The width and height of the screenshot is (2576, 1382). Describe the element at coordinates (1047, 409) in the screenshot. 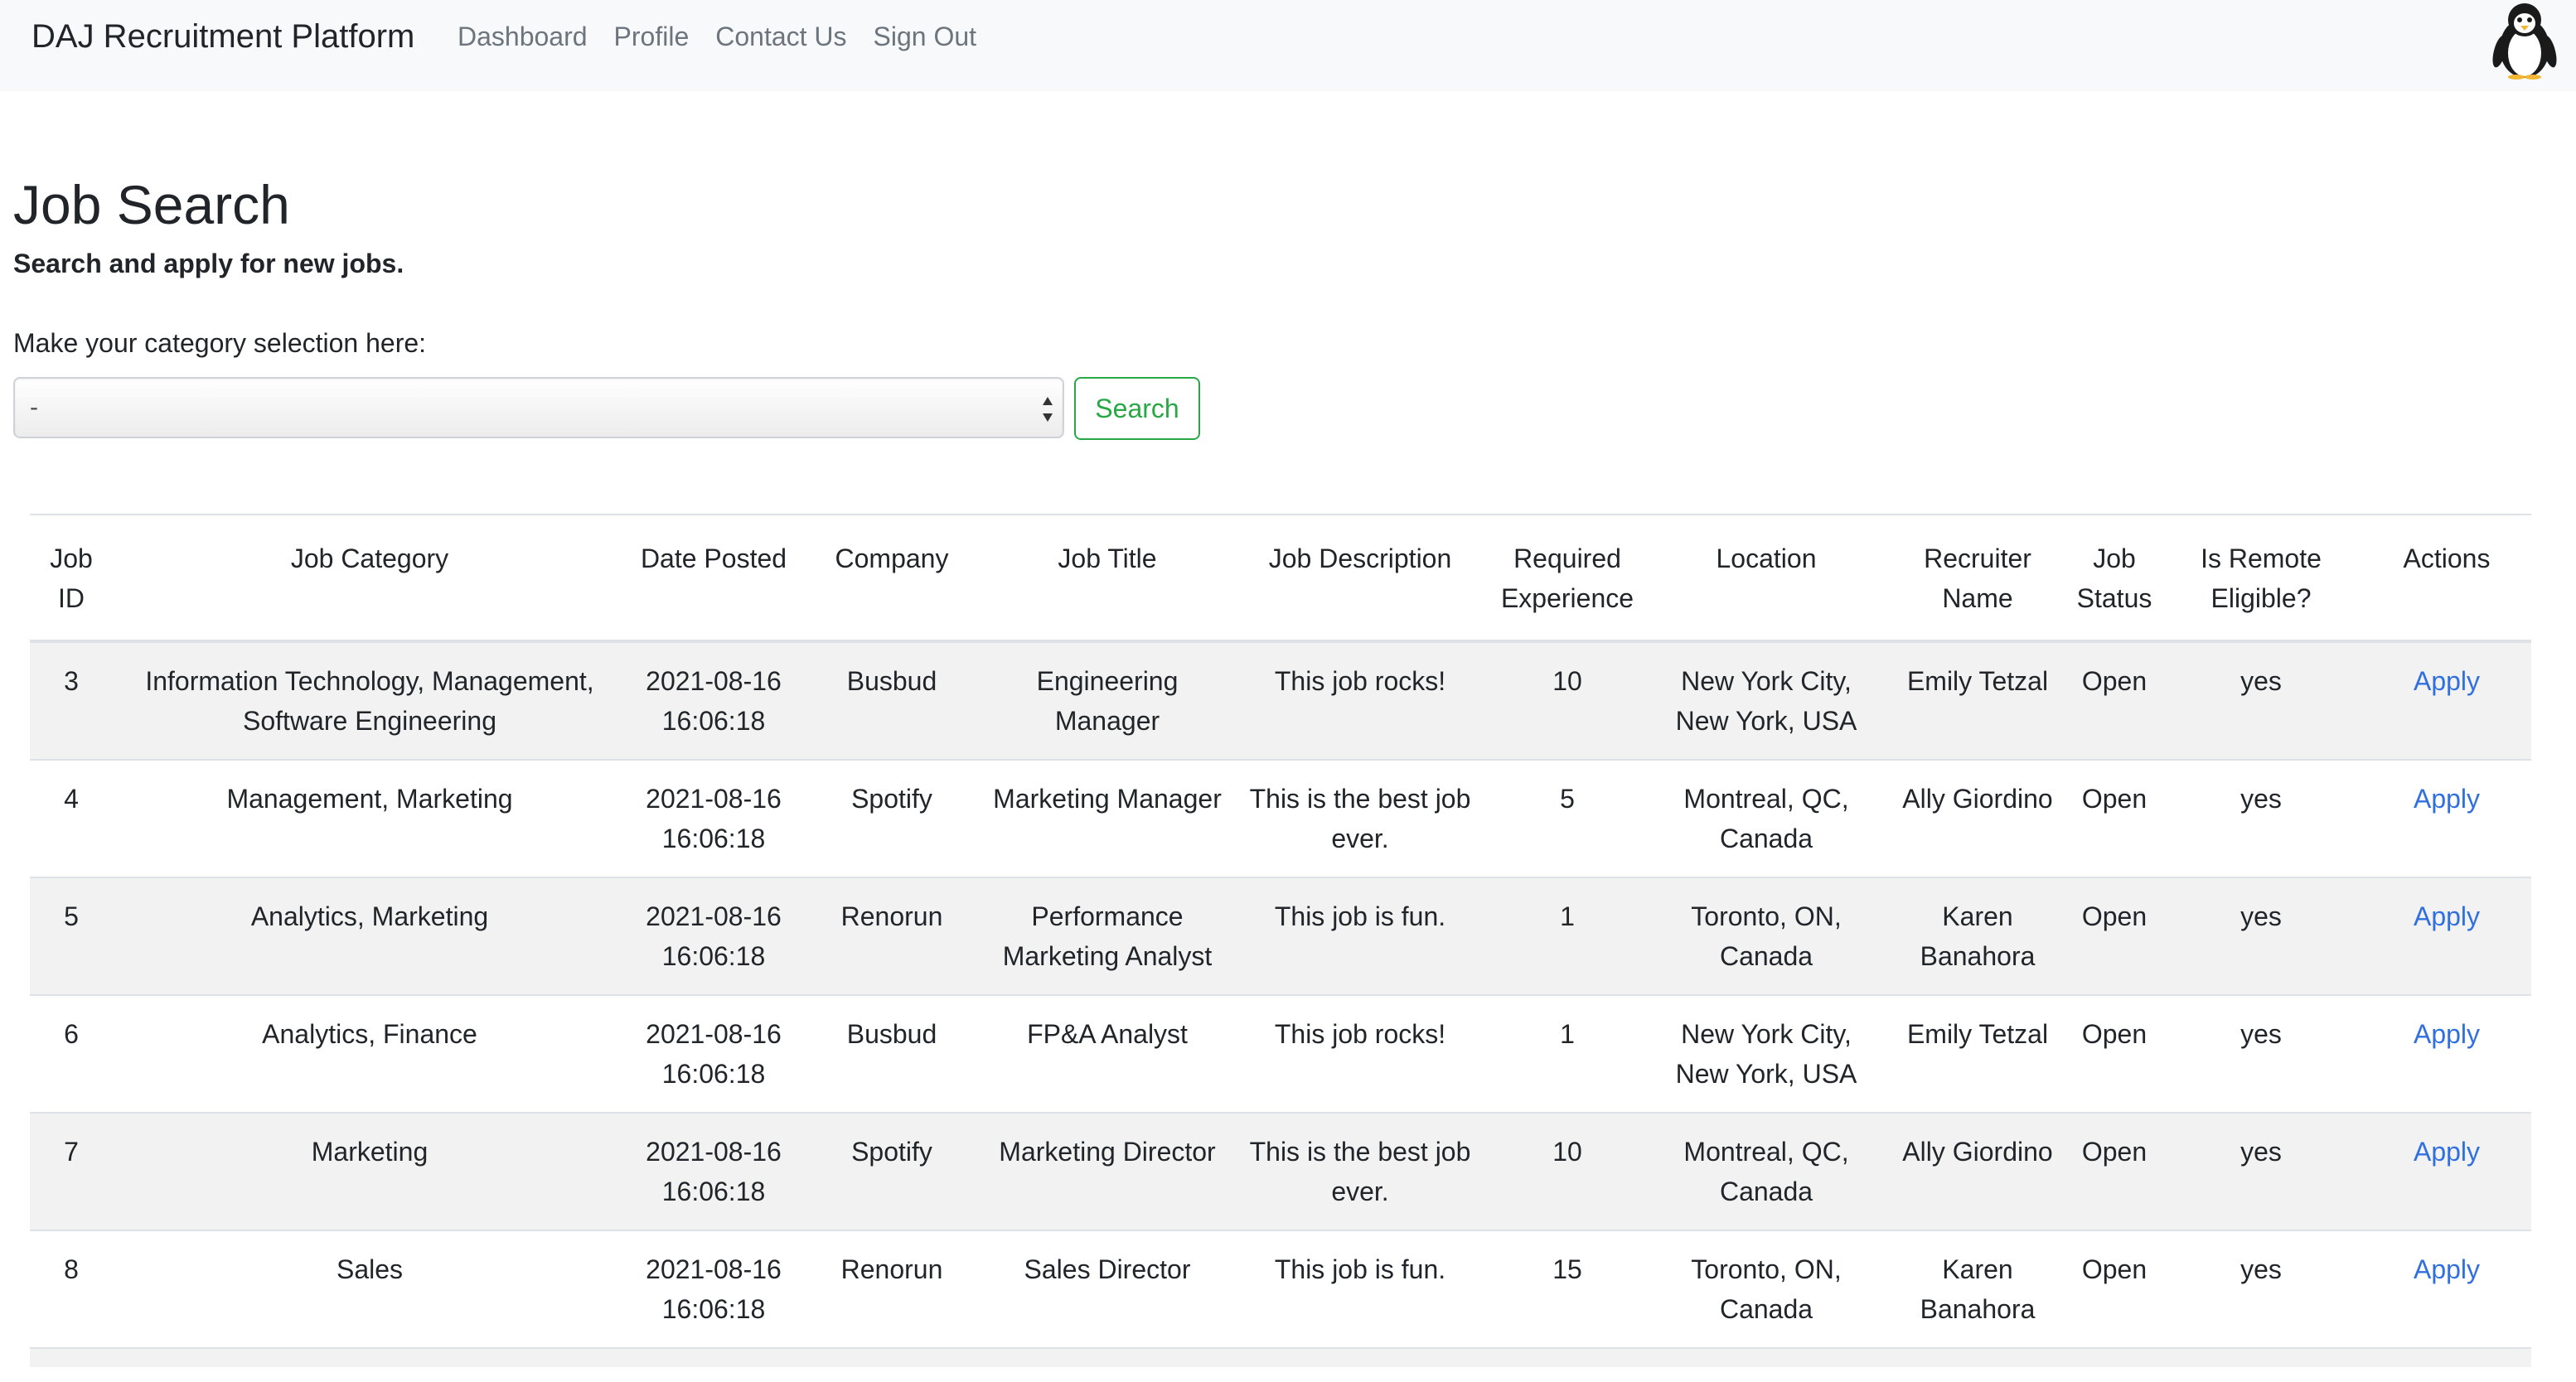

I see `select-arrows-icon` at that location.